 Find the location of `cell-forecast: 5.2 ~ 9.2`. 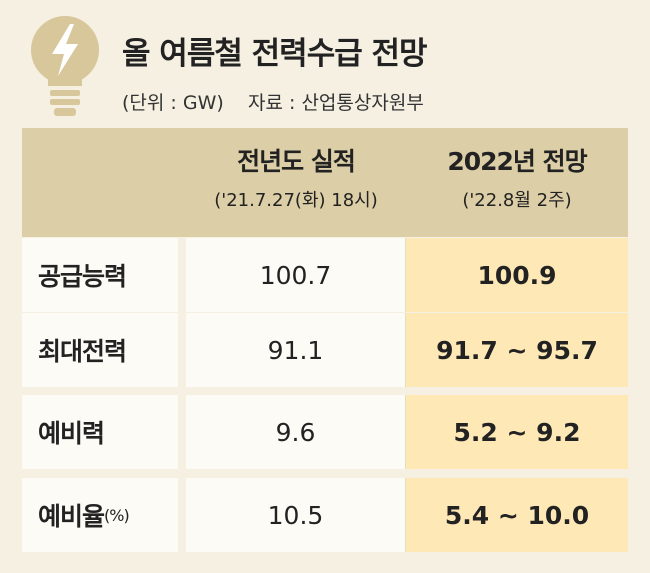

cell-forecast: 5.2 ~ 9.2 is located at coordinates (517, 432).